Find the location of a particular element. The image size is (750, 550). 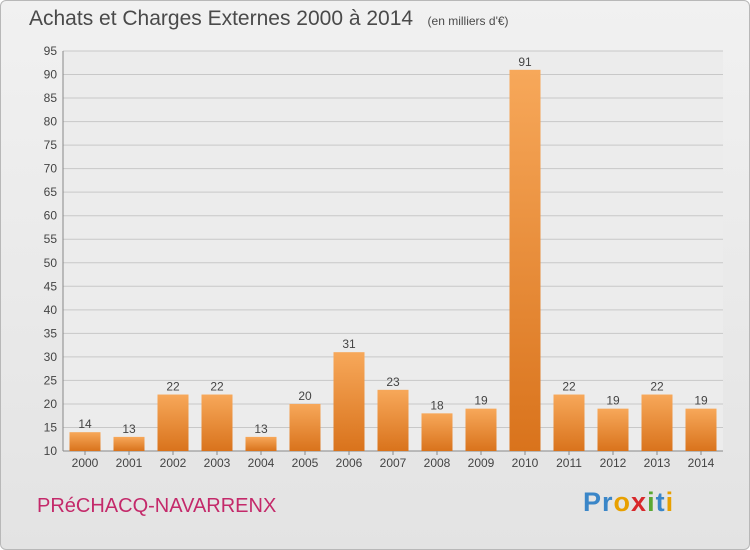

logo-letter: P is located at coordinates (593, 502).